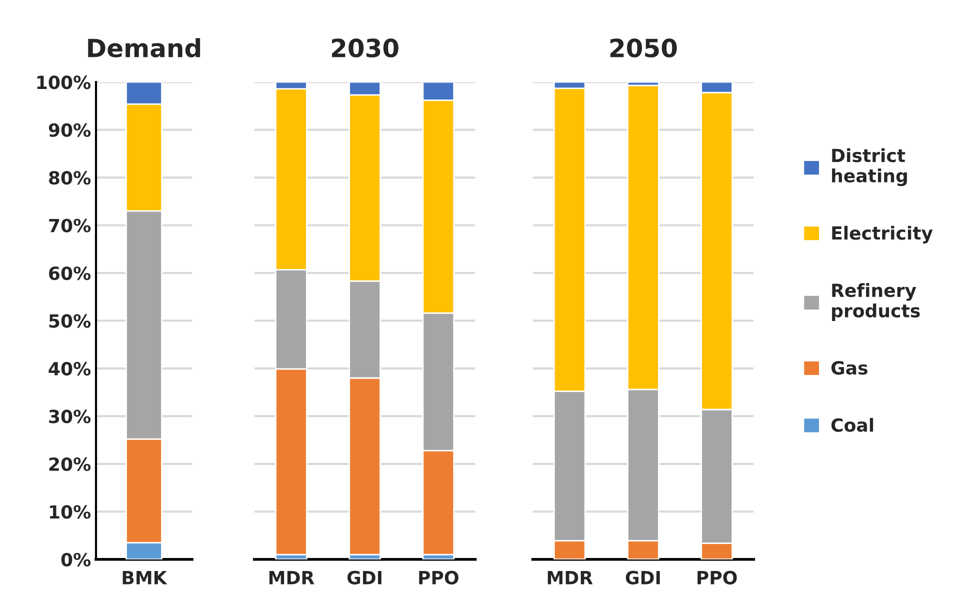 The height and width of the screenshot is (608, 960). I want to click on y-tick-label: 50%, so click(70, 321).